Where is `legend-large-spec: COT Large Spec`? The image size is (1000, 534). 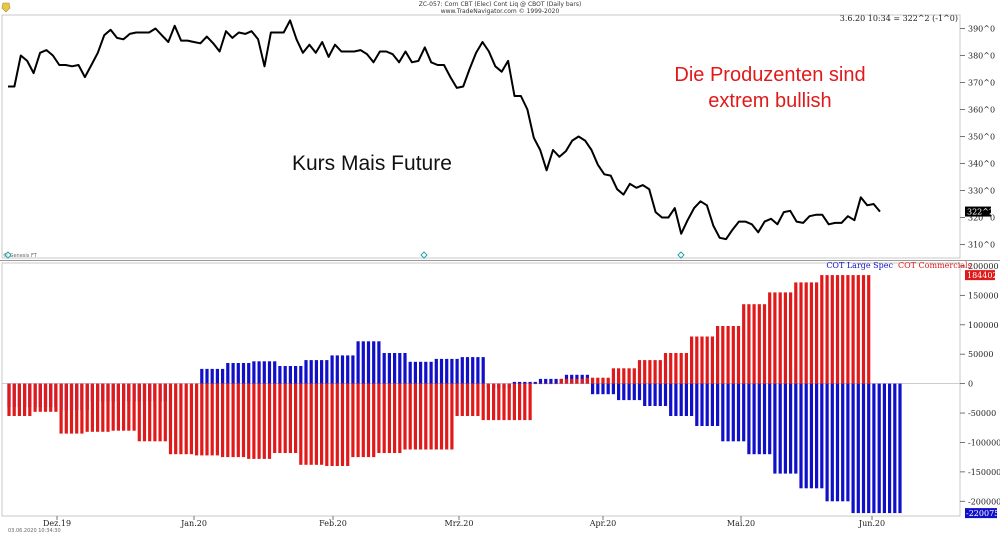
legend-large-spec: COT Large Spec is located at coordinates (859, 265).